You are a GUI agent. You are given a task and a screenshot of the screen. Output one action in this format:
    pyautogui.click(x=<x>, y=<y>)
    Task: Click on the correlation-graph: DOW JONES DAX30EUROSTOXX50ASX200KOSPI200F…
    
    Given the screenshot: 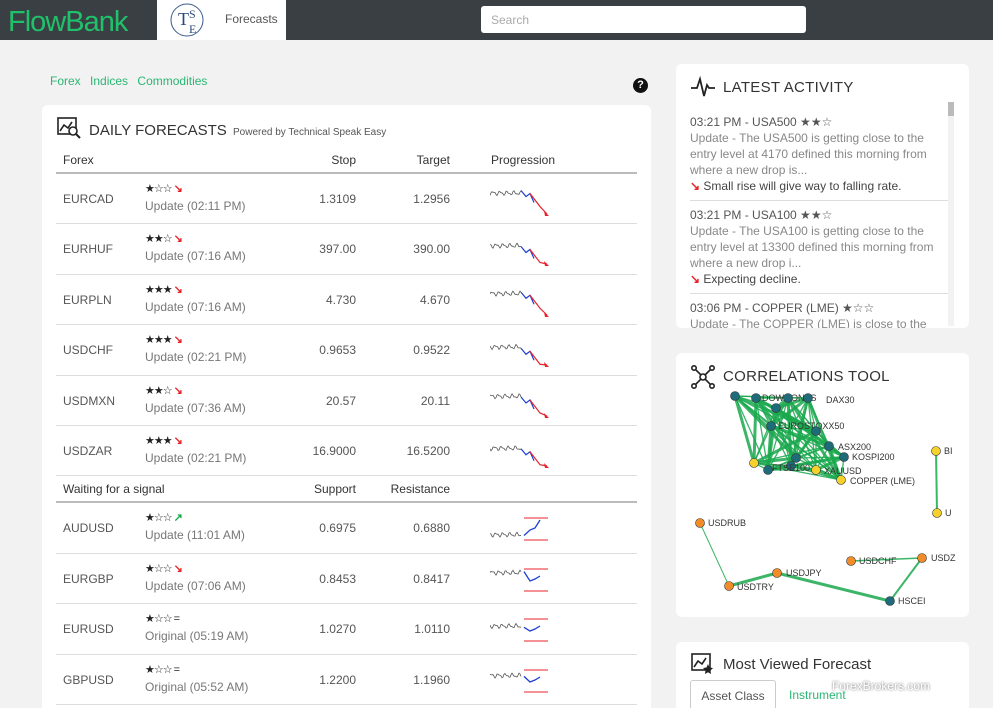 What is the action you would take?
    pyautogui.click(x=822, y=485)
    